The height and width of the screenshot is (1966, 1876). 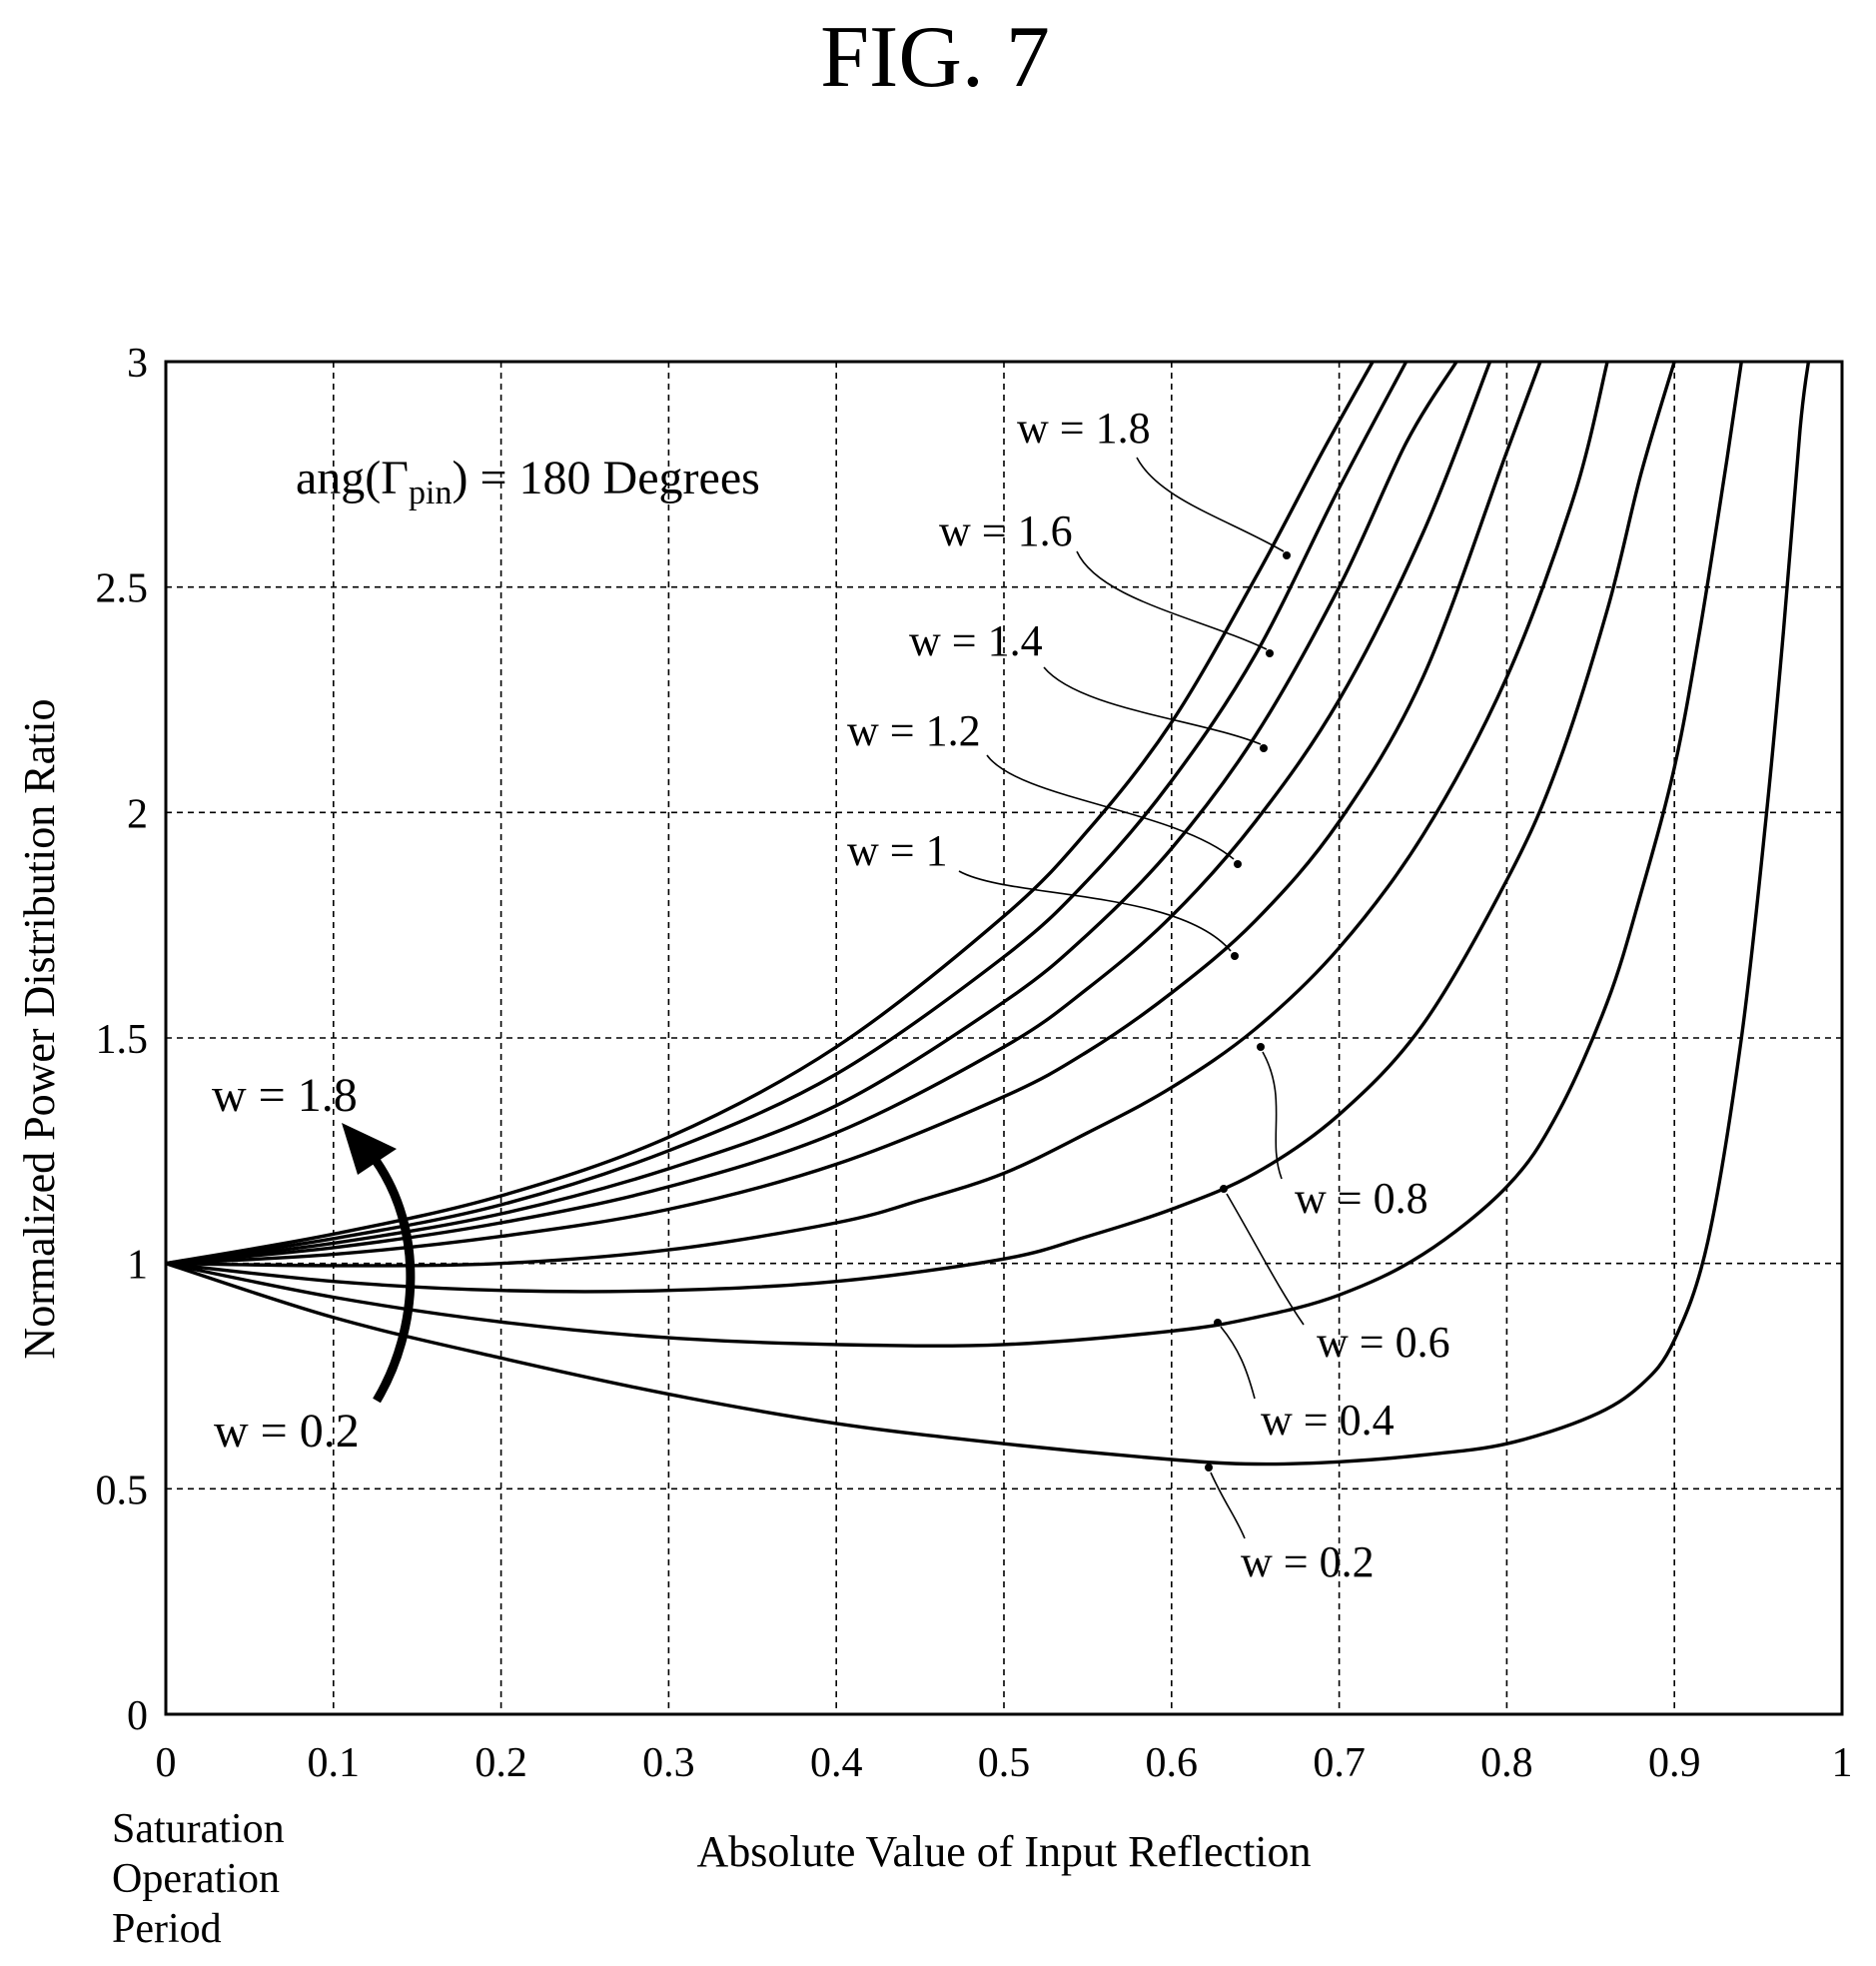 I want to click on x-tick-label: 0, so click(x=166, y=1763).